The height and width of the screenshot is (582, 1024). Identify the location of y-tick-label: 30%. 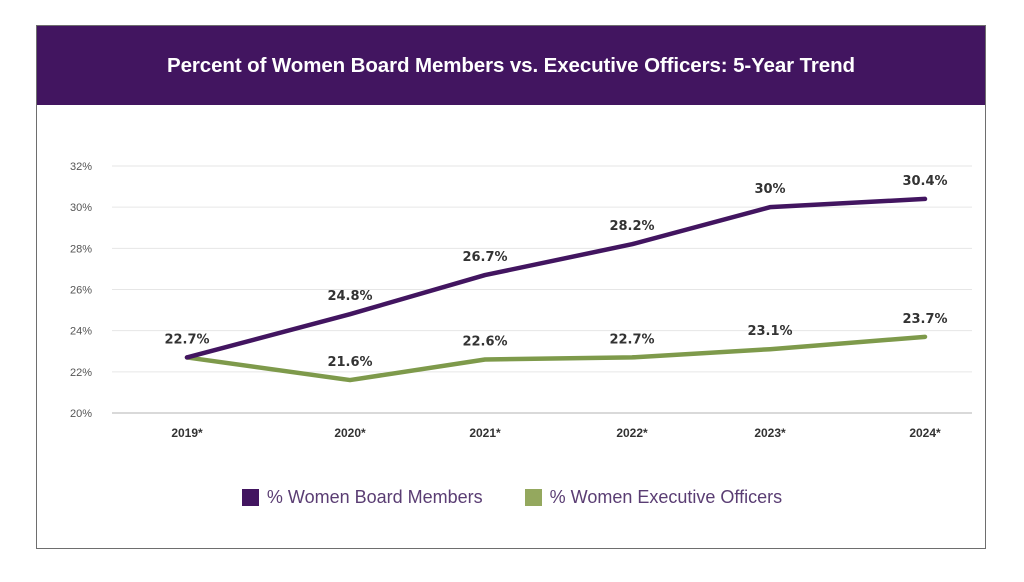
(81, 208).